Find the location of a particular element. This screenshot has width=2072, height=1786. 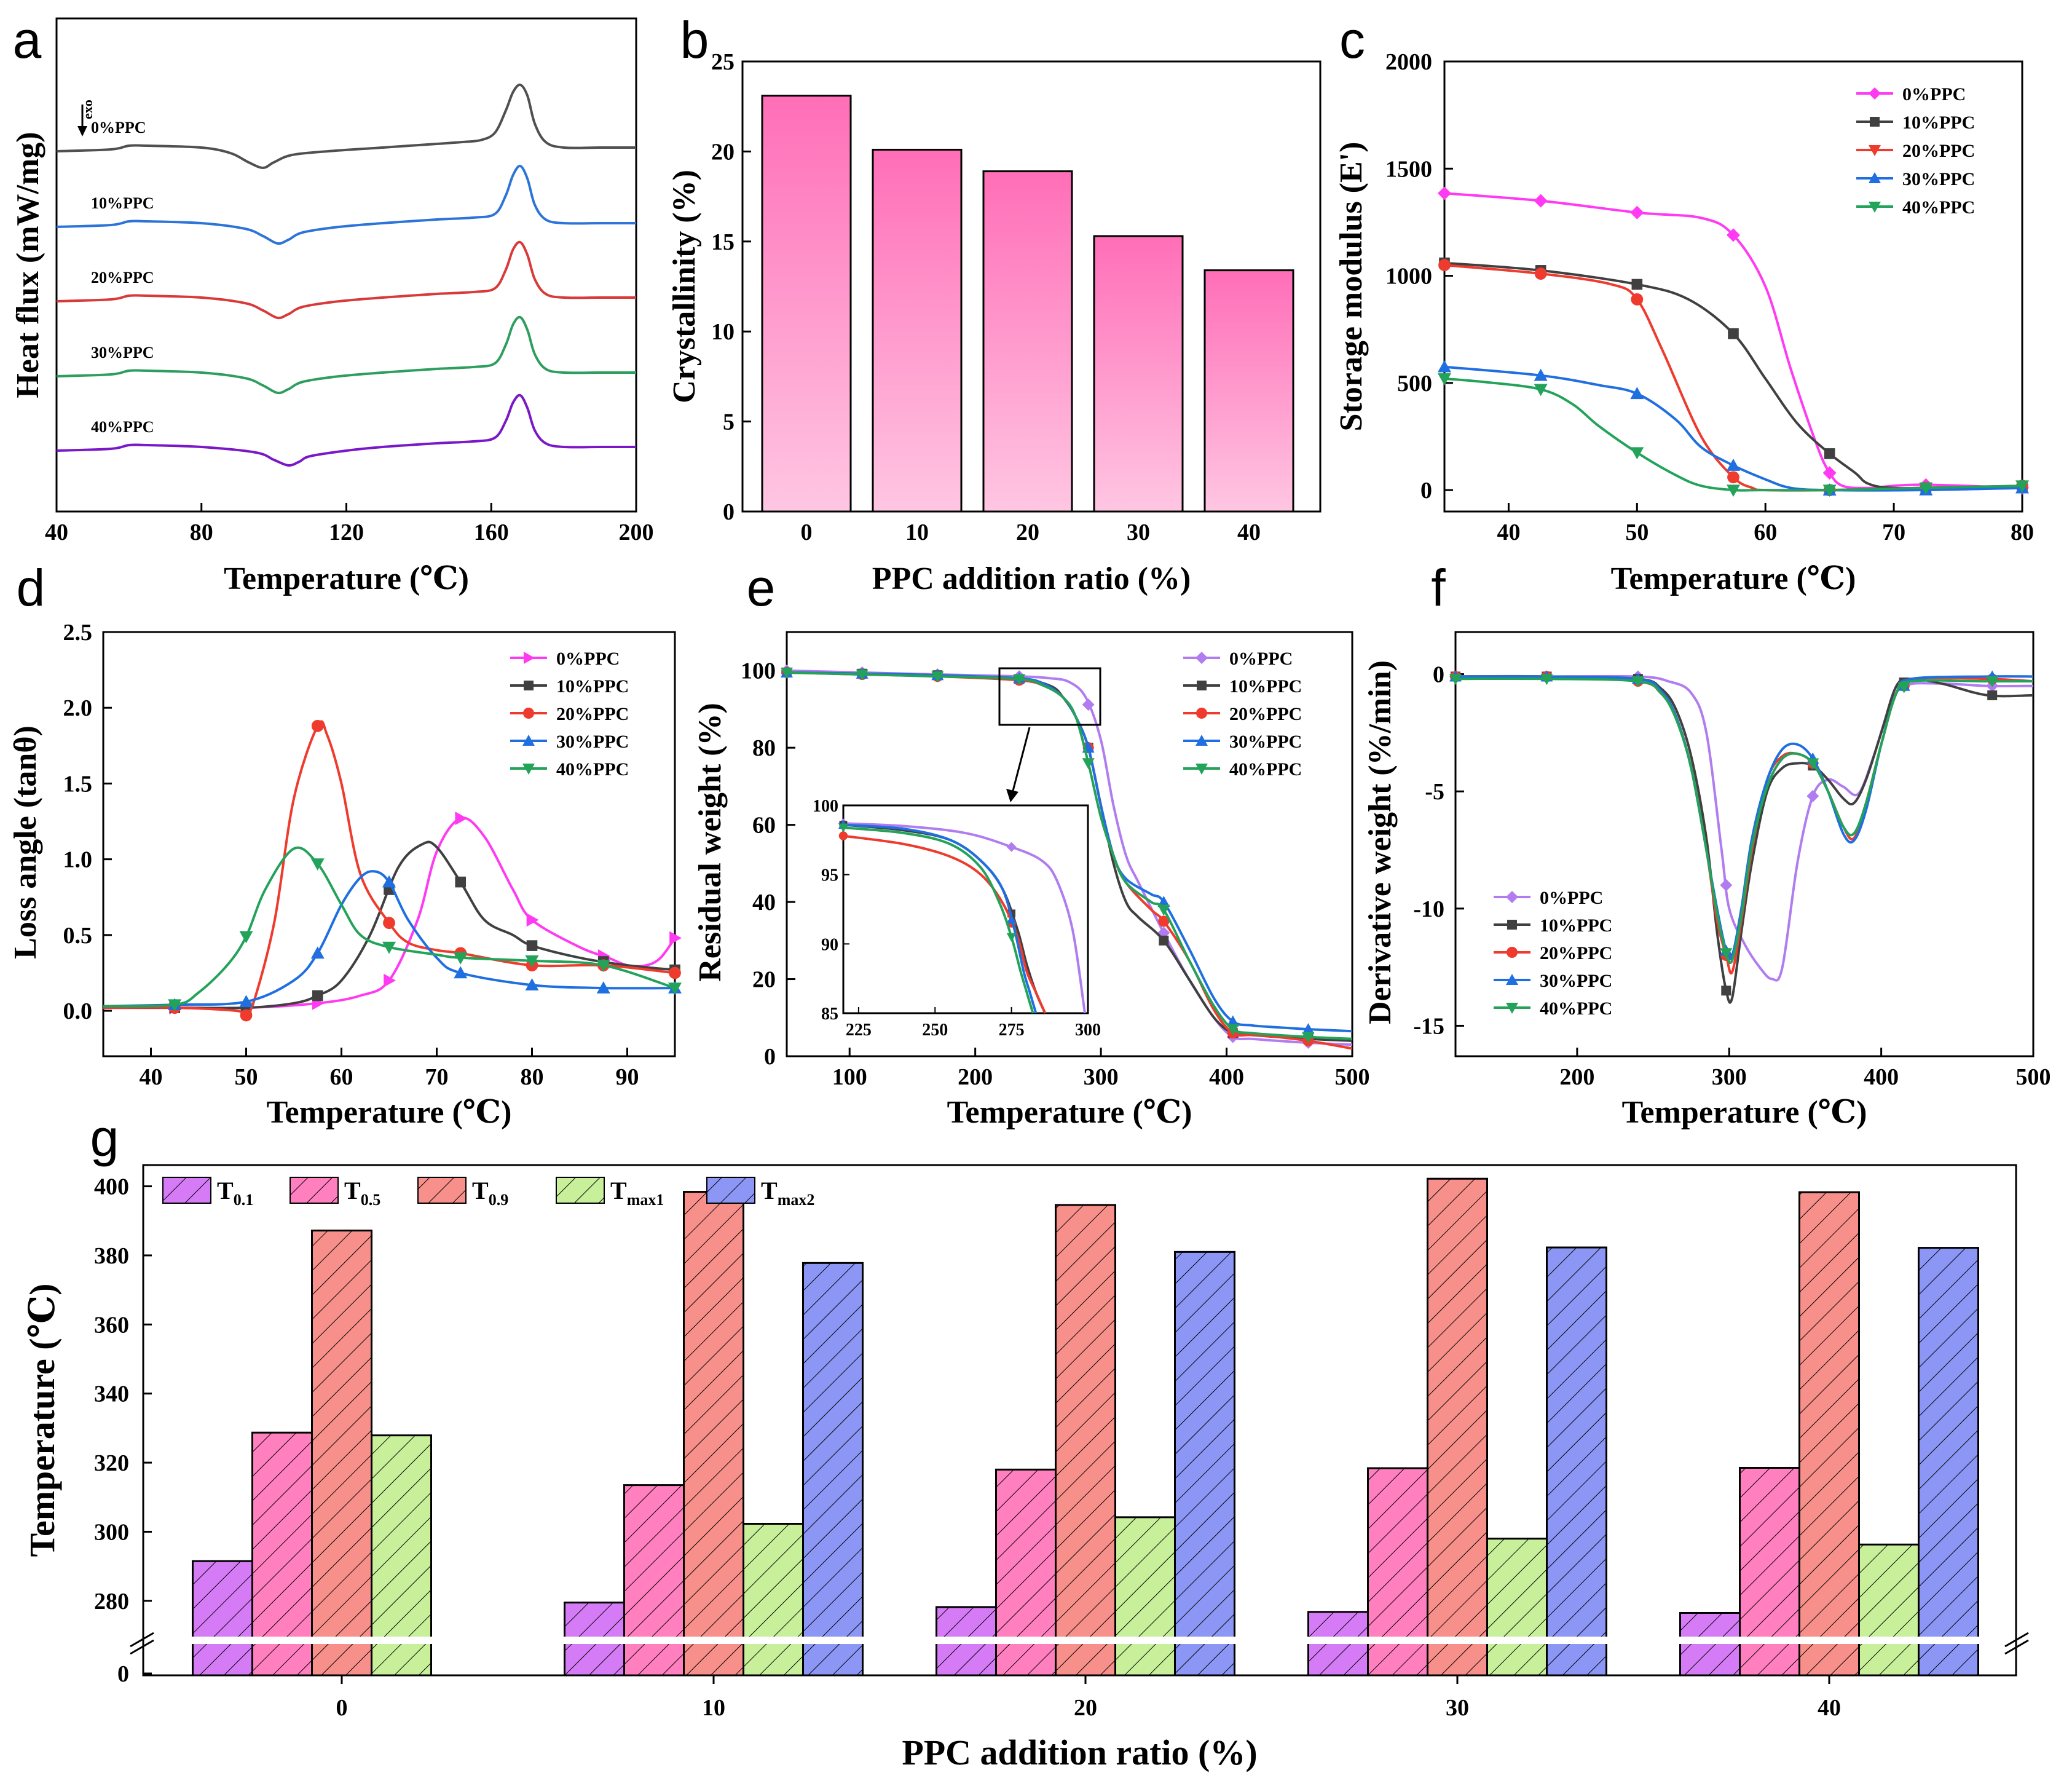

panel-g-legend-label: T0.5 is located at coordinates (362, 1193).